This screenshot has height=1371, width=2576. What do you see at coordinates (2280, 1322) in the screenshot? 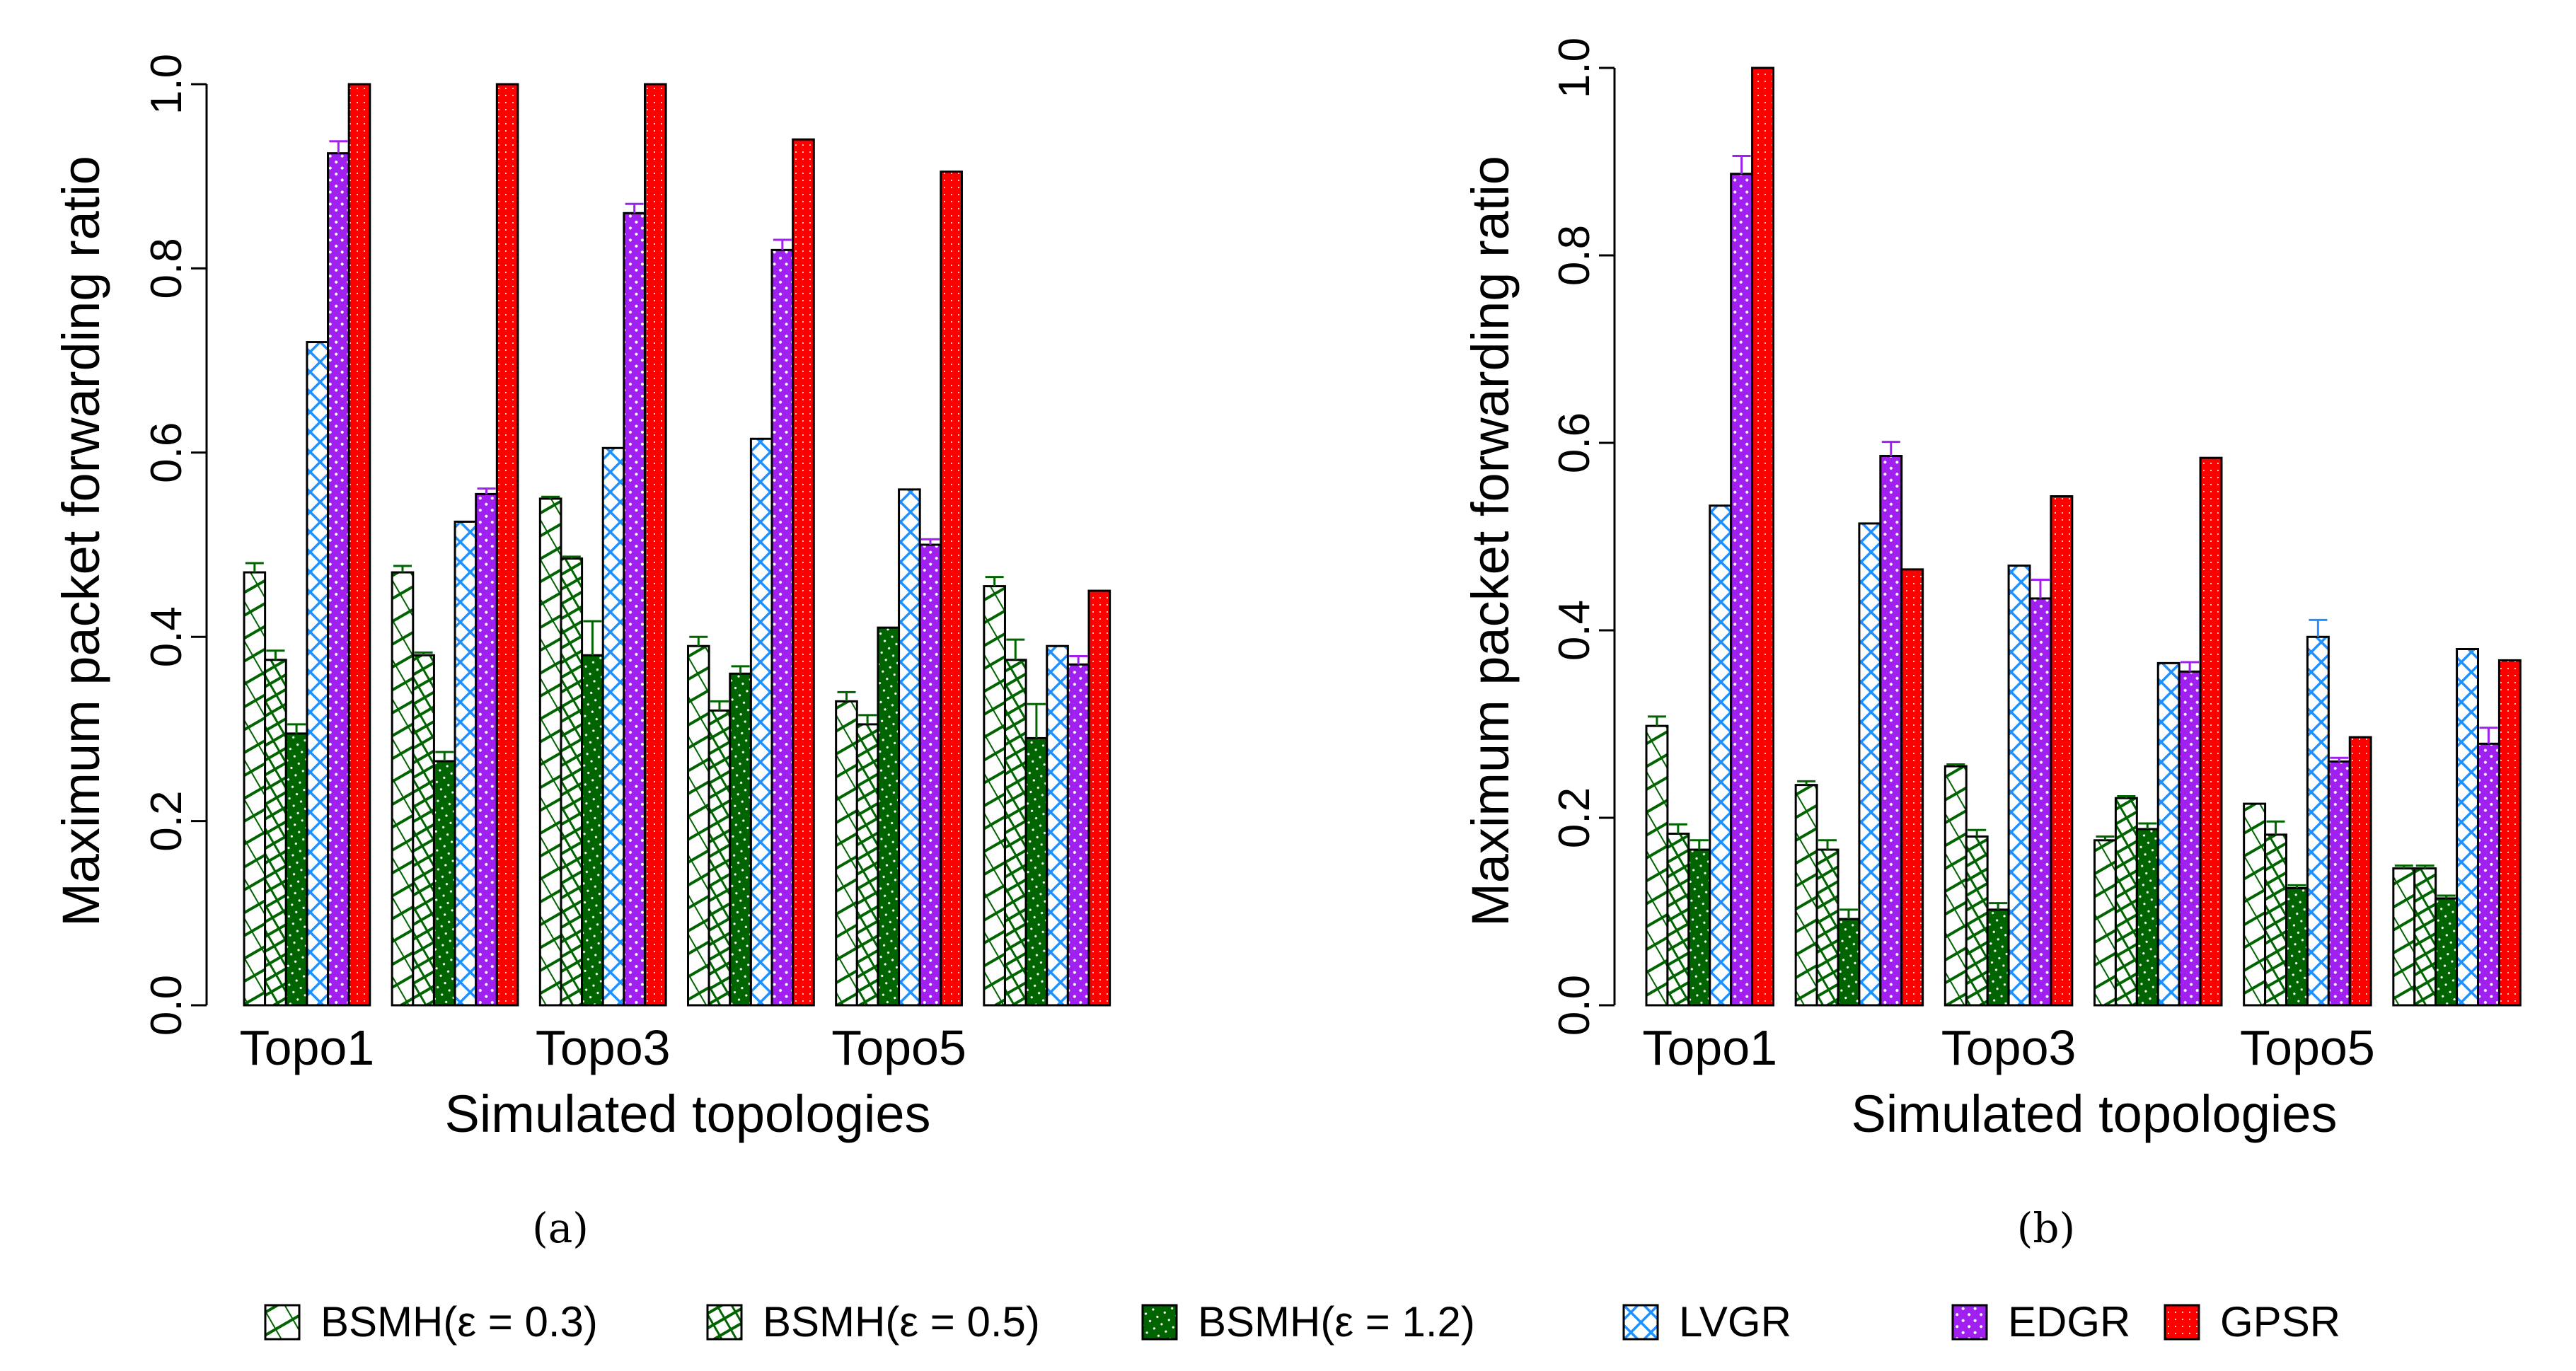
I see `legend-label: GPSR` at bounding box center [2280, 1322].